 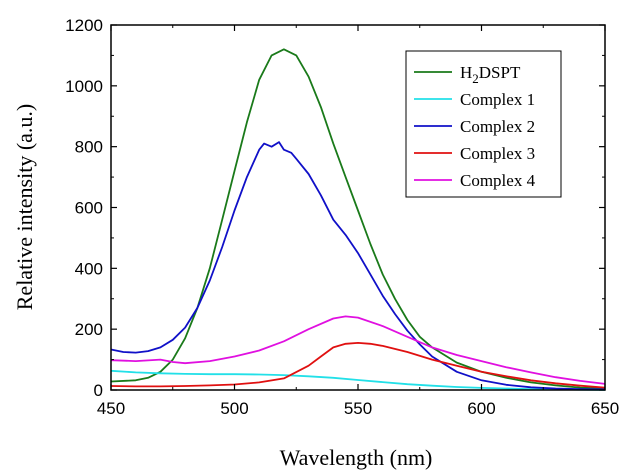 I want to click on y-axis-title: Relative intensity (a.u.), so click(x=24, y=207).